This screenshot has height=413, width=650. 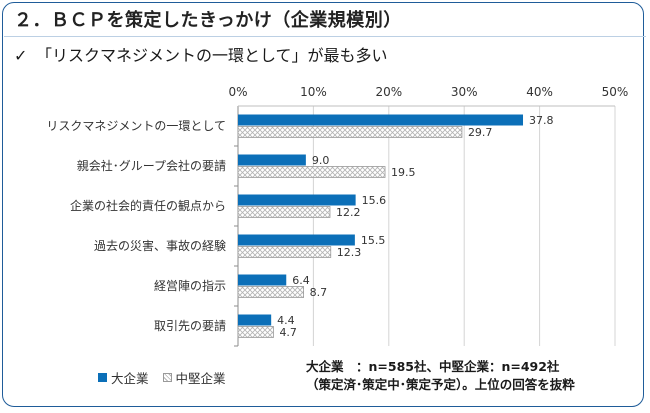 What do you see at coordinates (539, 92) in the screenshot?
I see `x-tick-label: 40%` at bounding box center [539, 92].